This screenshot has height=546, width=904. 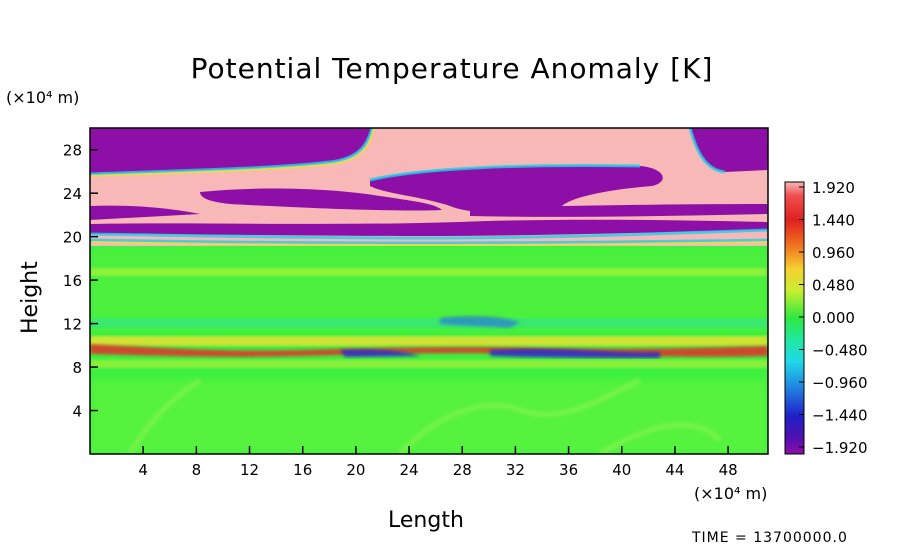 I want to click on y-tick-label: 20, so click(x=72, y=238).